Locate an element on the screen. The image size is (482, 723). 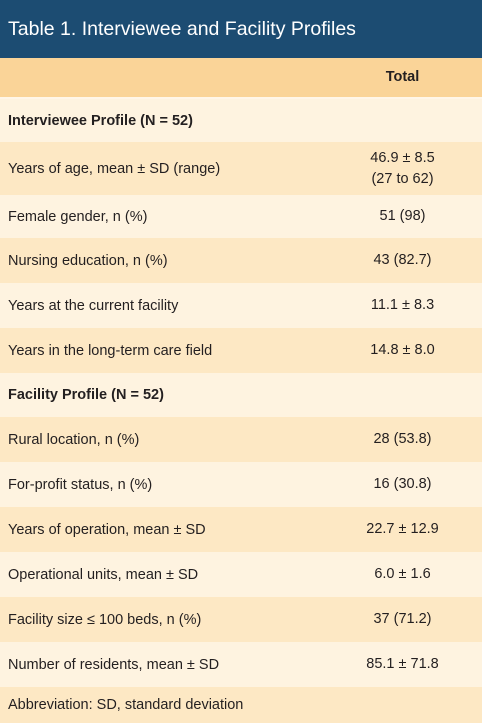
table-row: Years at the current facility 11.1 ± 8.3 is located at coordinates (241, 305).